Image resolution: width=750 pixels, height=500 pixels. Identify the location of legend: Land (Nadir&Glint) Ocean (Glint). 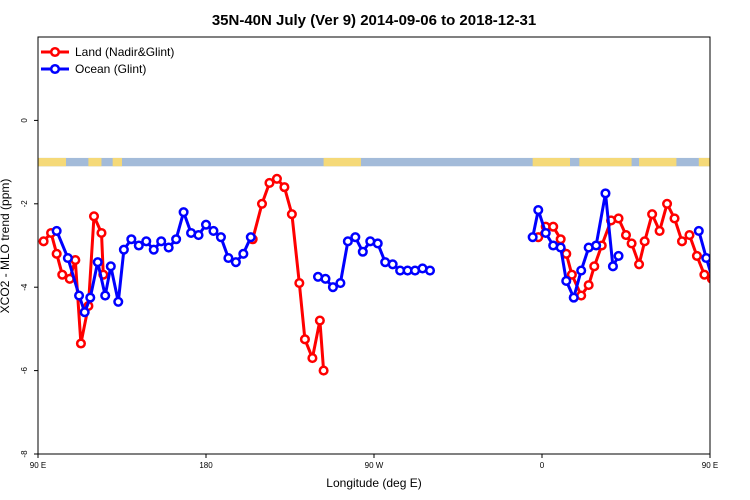
(107, 60).